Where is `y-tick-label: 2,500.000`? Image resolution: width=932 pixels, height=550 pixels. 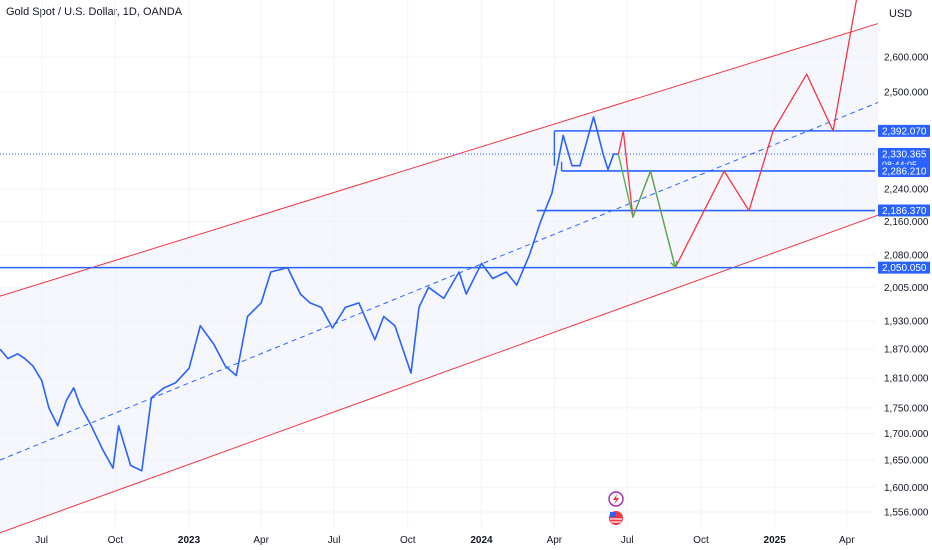 y-tick-label: 2,500.000 is located at coordinates (906, 92).